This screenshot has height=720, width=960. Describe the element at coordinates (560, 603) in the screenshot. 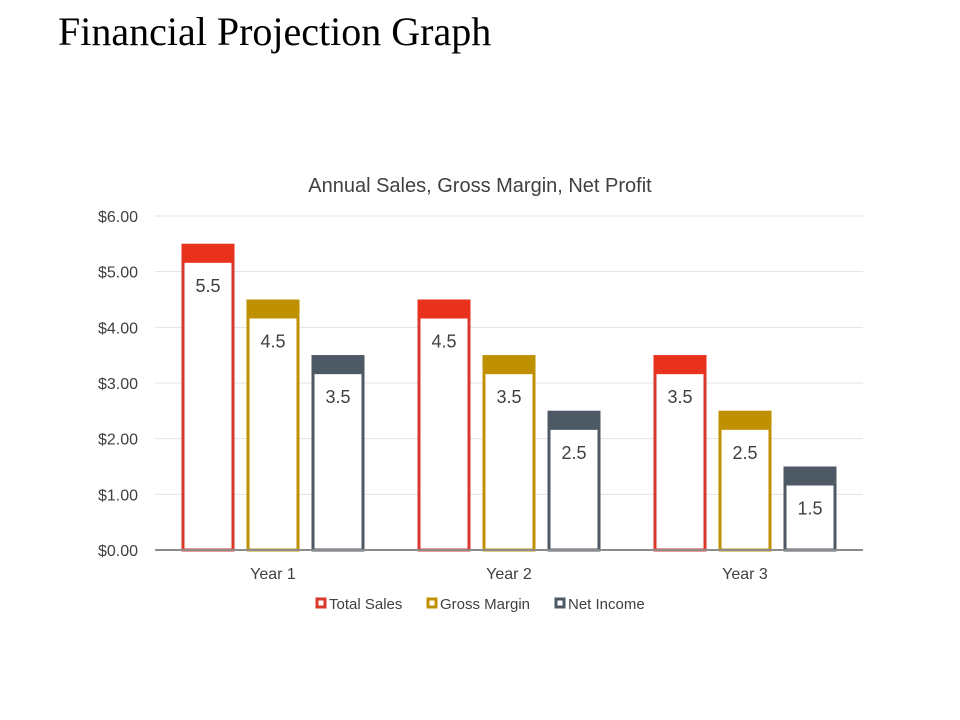

I see `legend-swatch-net-income` at that location.